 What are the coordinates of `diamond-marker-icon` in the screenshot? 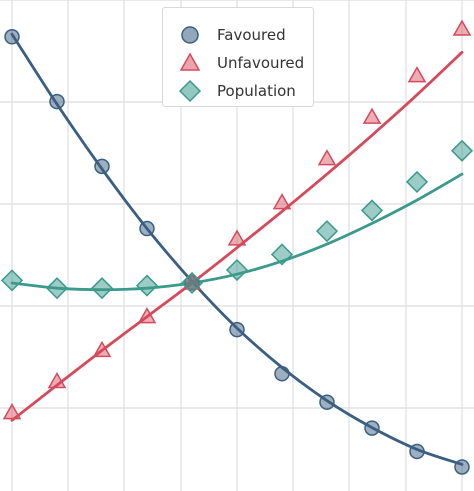 It's located at (190, 91).